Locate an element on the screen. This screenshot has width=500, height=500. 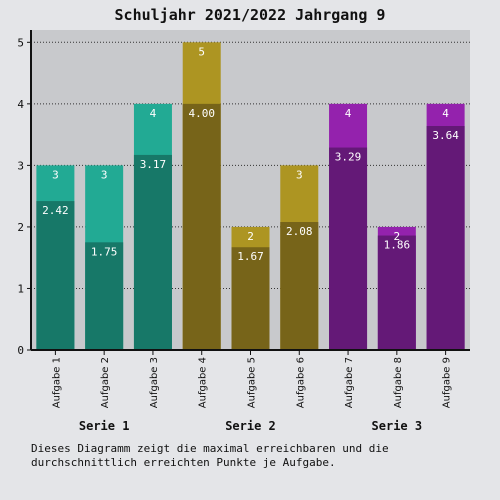
y-tick-label: 1 is located at coordinates (20, 288).